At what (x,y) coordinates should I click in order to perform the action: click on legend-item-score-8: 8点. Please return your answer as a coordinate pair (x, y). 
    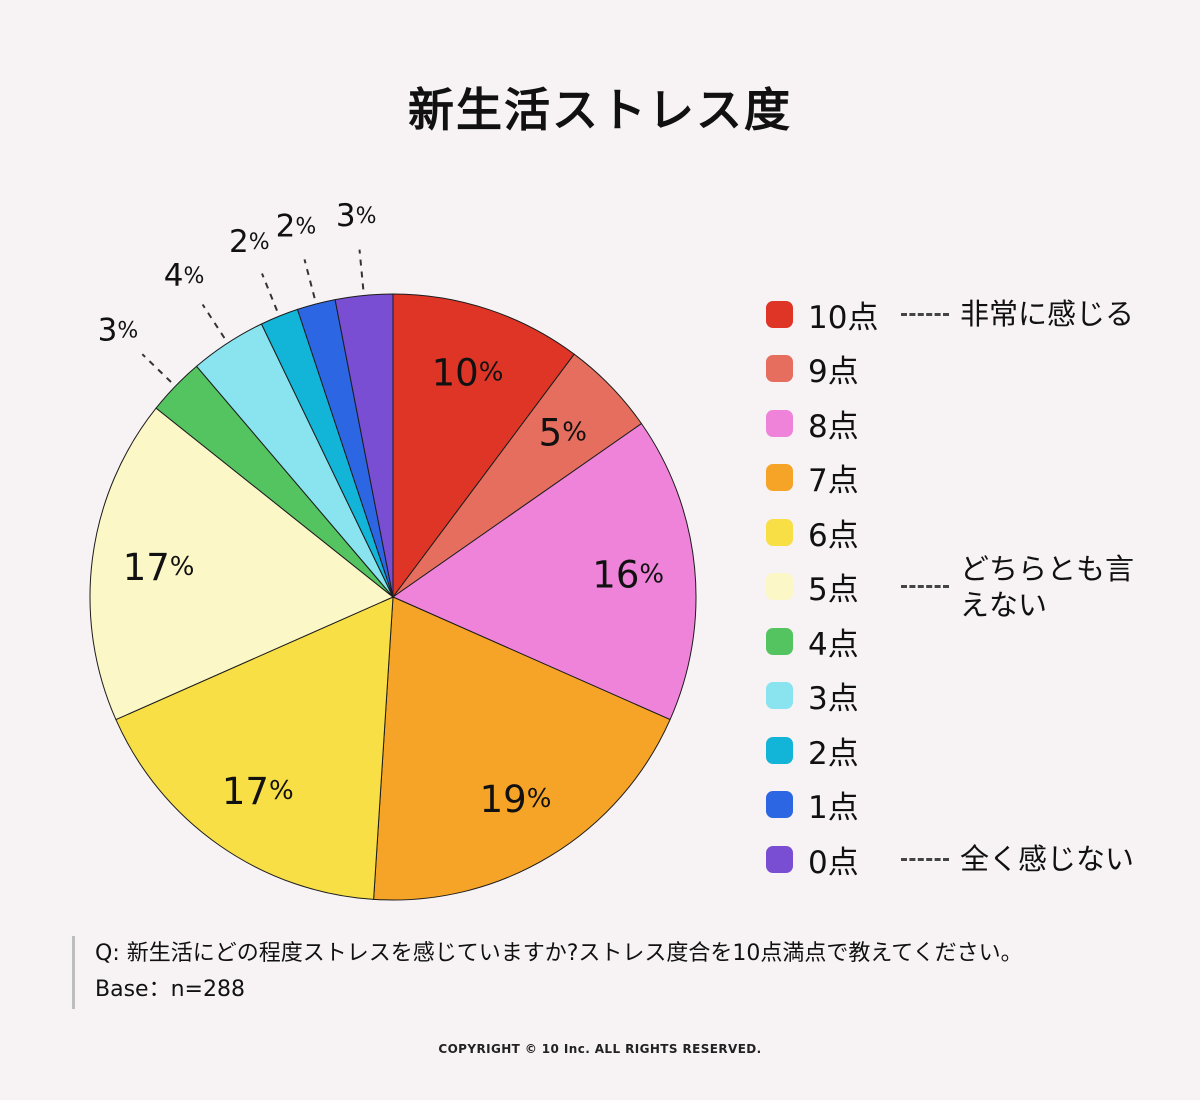
    Looking at the image, I should click on (958, 423).